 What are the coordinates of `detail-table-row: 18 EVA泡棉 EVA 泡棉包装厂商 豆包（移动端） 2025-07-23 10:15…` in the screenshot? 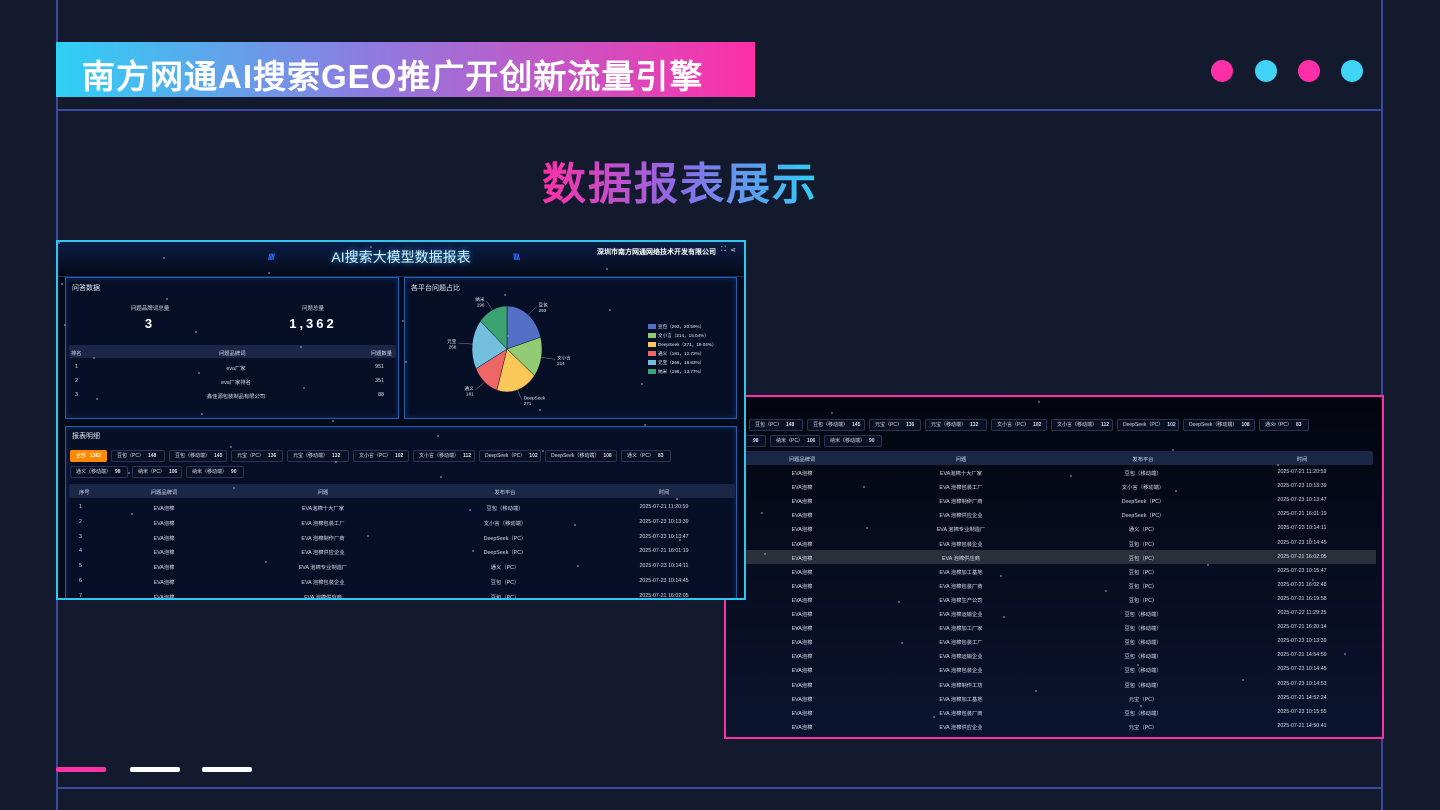 It's located at (1051, 712).